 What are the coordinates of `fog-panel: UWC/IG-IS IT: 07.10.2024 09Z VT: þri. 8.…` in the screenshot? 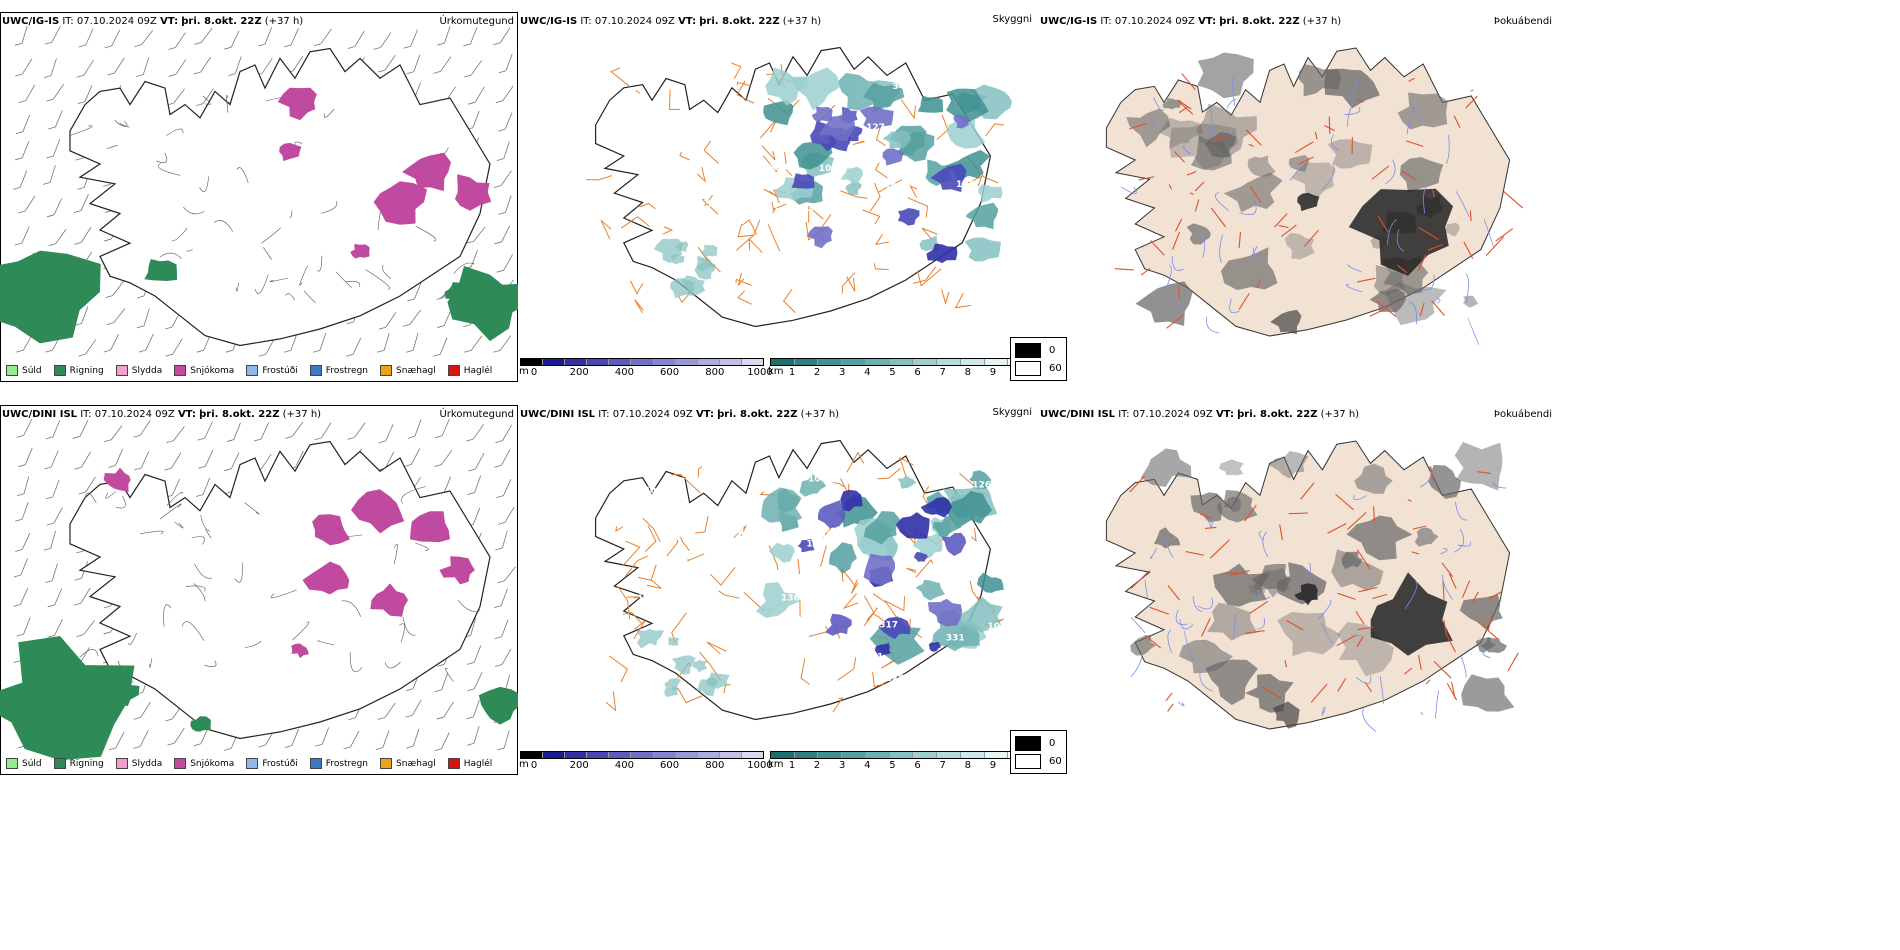 It's located at (1297, 197).